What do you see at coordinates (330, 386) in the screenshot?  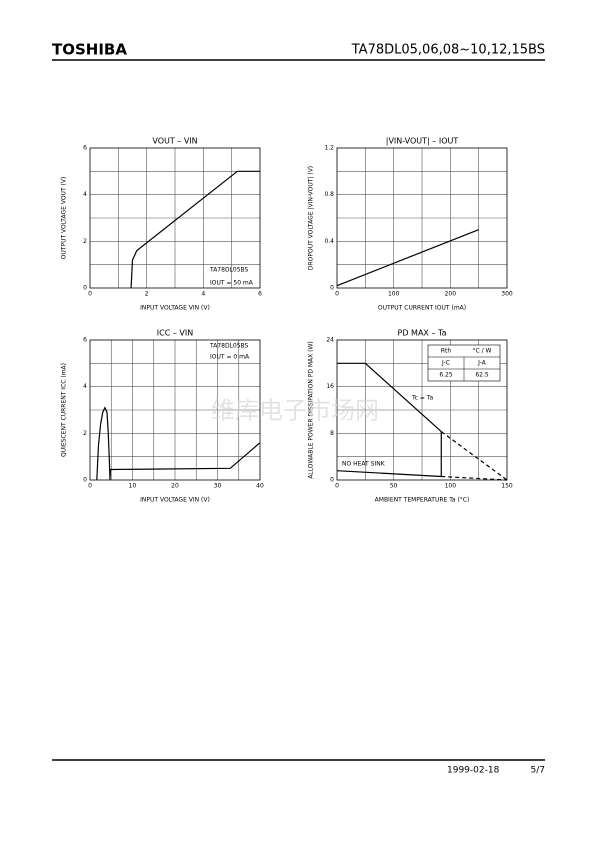 I see `y-tick-label: 16` at bounding box center [330, 386].